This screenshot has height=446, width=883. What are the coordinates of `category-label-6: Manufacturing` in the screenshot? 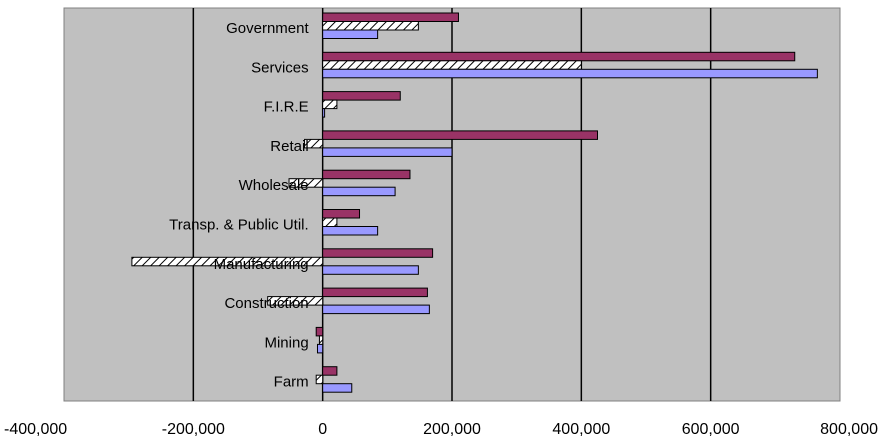 It's located at (261, 264).